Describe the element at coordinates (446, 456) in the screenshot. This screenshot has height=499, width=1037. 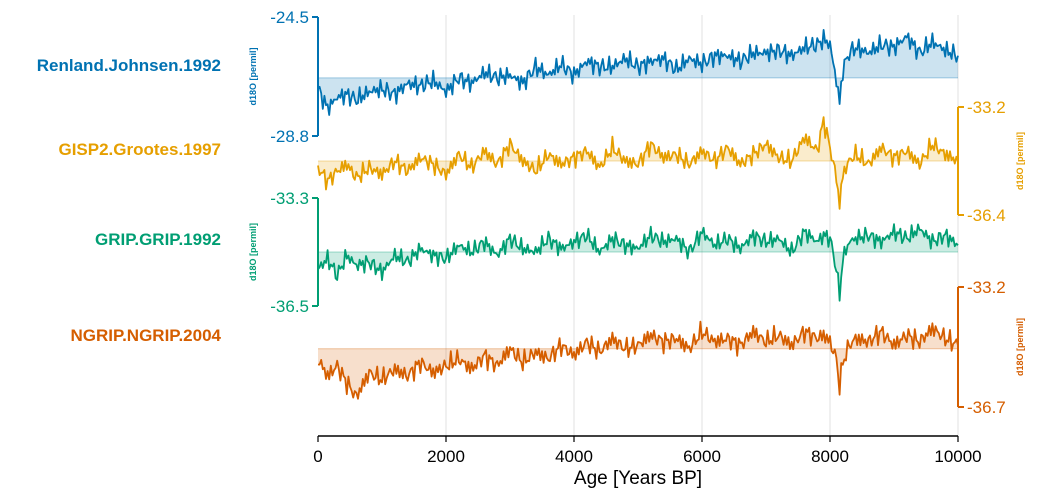
I see `x-tick-label-2000: 2000` at that location.